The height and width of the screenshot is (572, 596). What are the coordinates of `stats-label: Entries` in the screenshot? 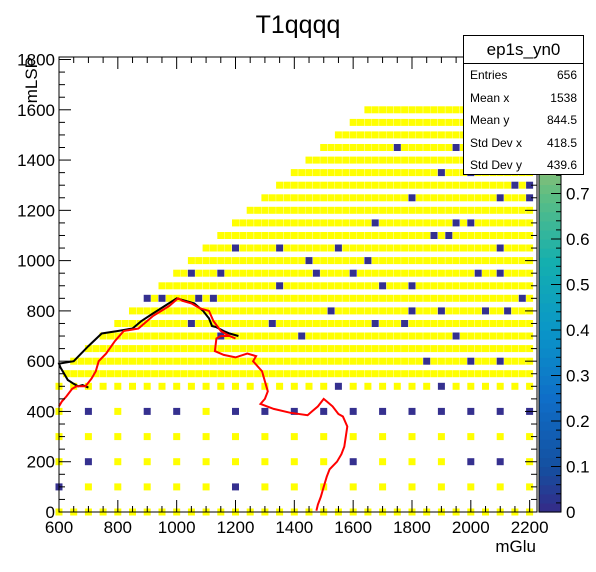 It's located at (489, 75).